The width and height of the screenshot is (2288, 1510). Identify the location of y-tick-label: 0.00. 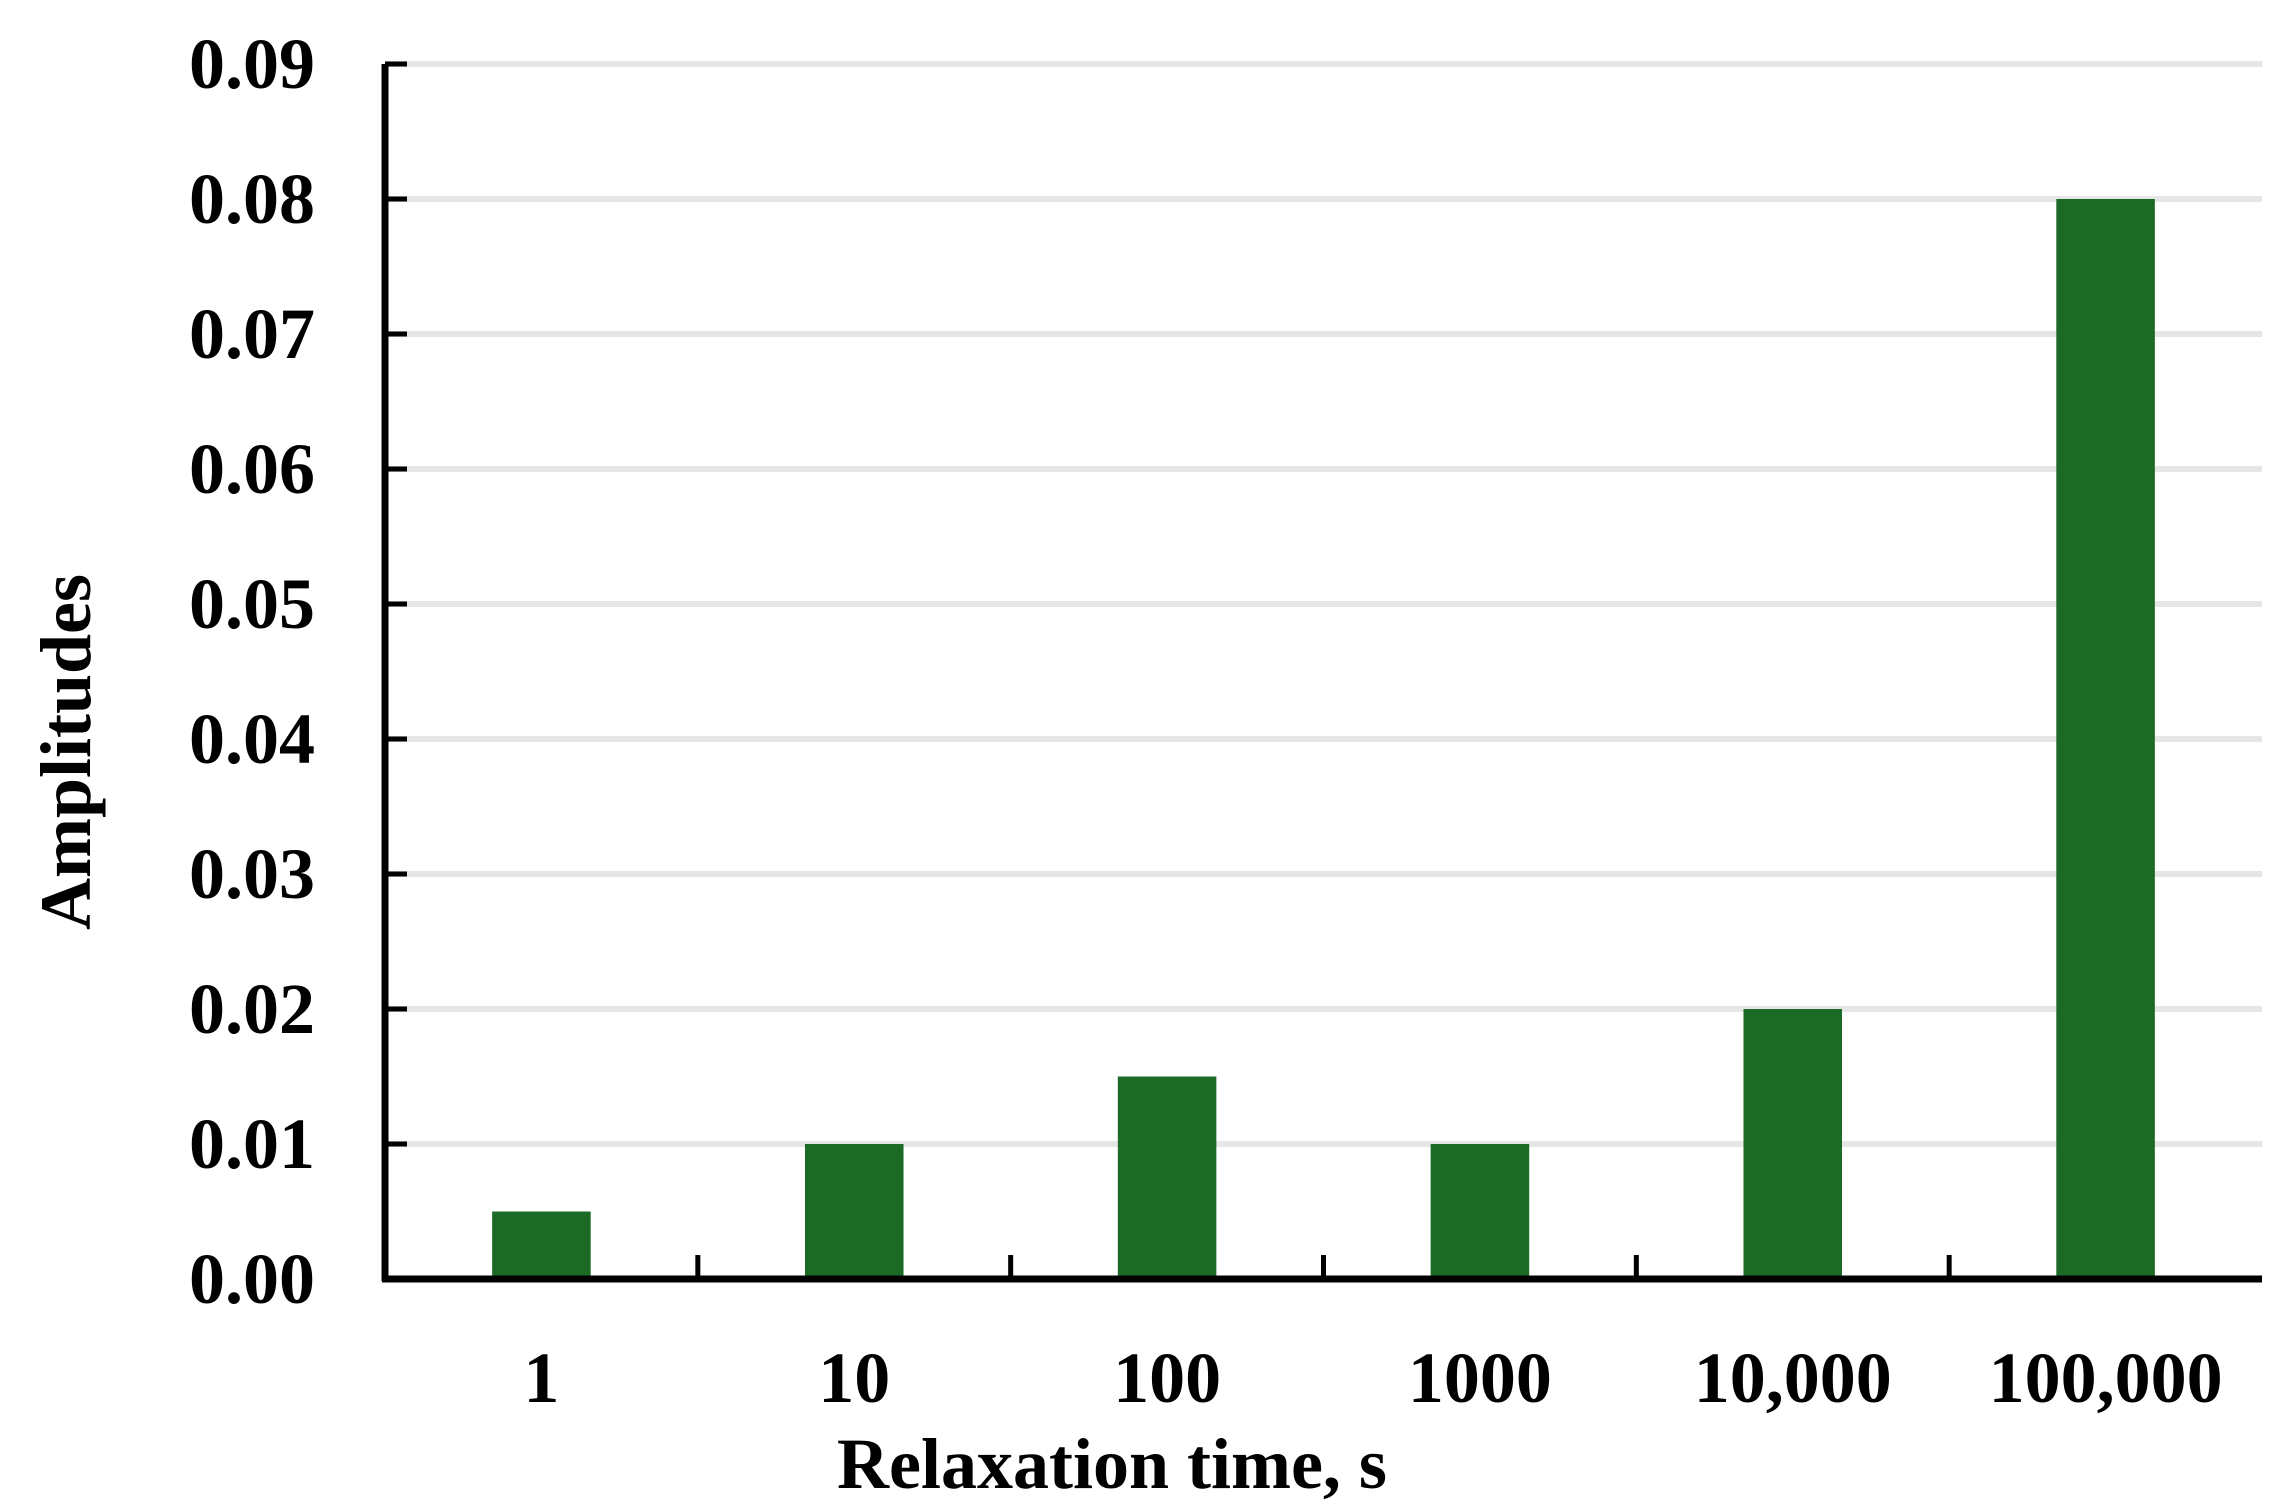
(252, 1279).